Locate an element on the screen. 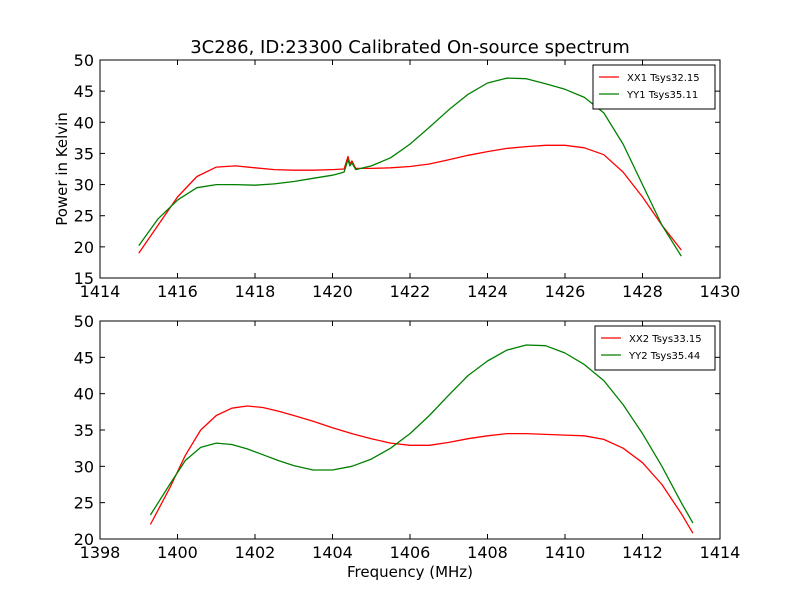  legend: XX1 Tsys32.15 YY1 Tsys35.11 is located at coordinates (654, 87).